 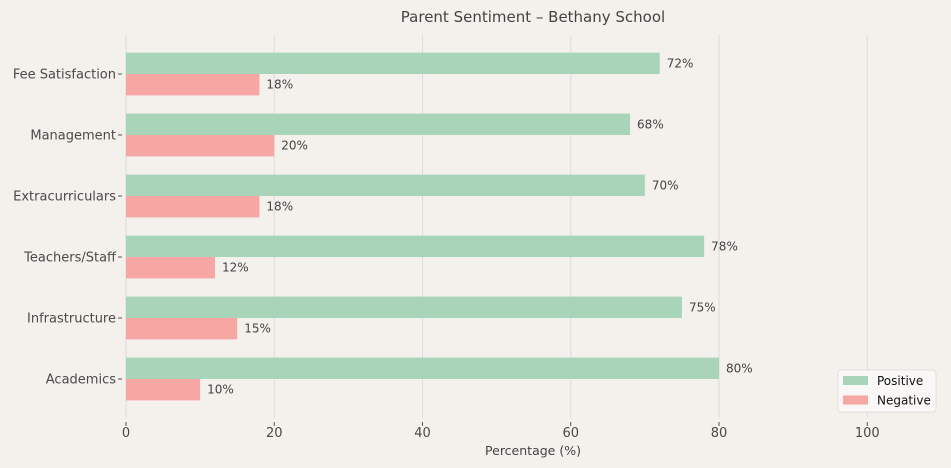 I want to click on x-tick-label: 20, so click(x=274, y=433).